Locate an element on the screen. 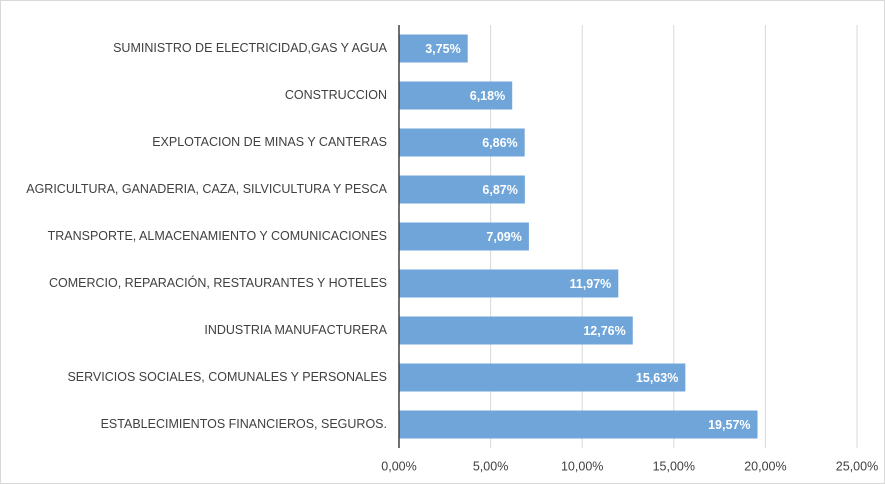 This screenshot has width=885, height=484. x-tick-label: 15,00% is located at coordinates (674, 466).